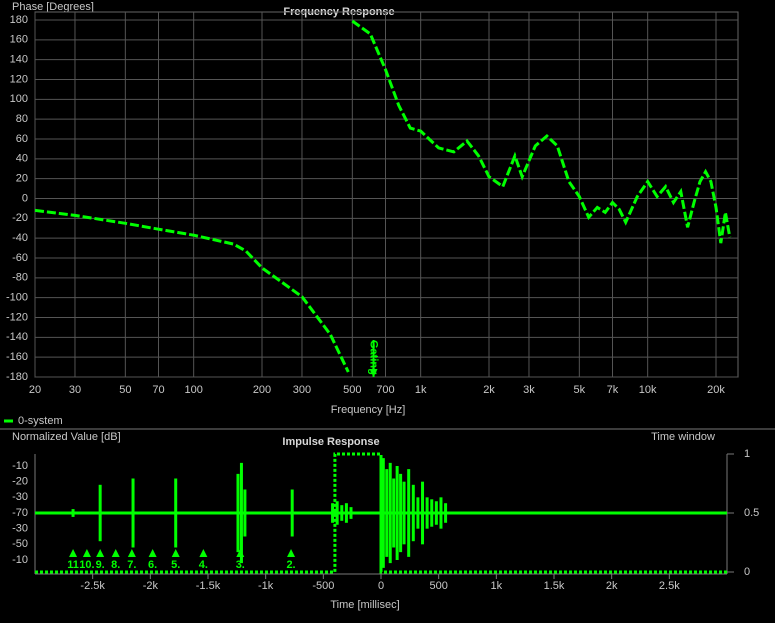 This screenshot has height=623, width=775. Describe the element at coordinates (75, 390) in the screenshot. I see `x-tick-label: 30` at that location.